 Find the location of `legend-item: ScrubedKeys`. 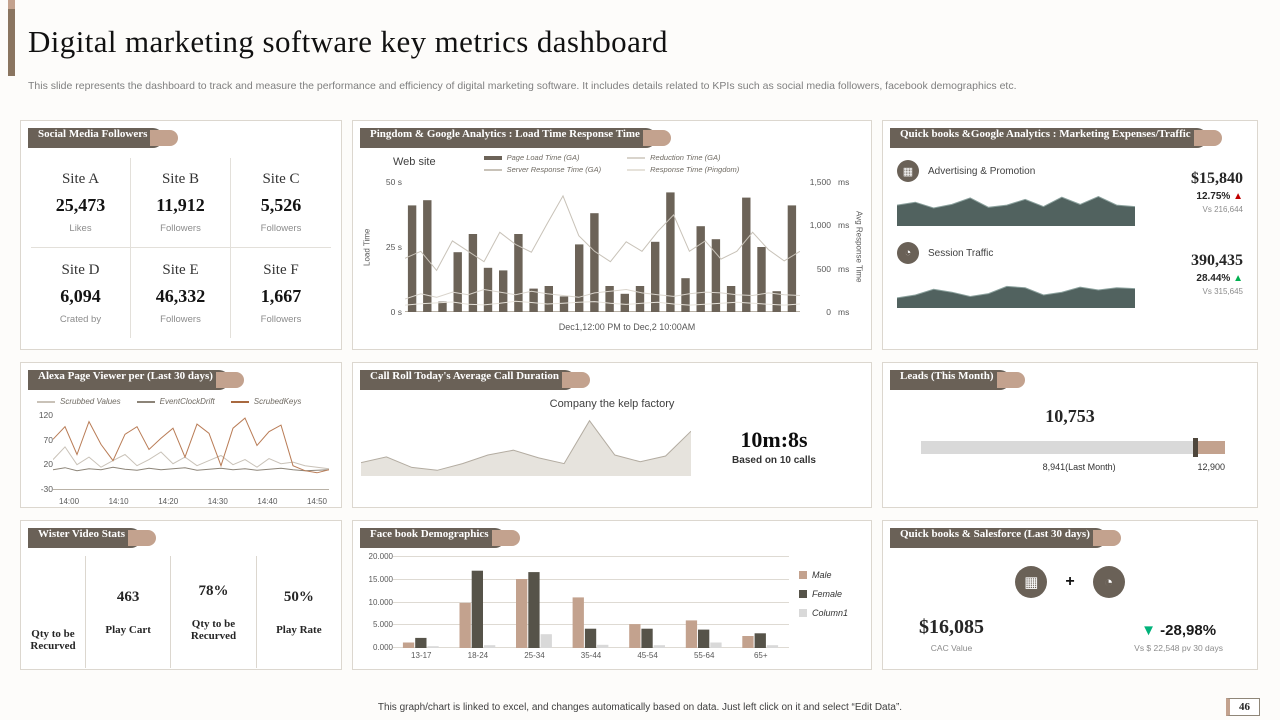

legend-item: ScrubedKeys is located at coordinates (265, 401).